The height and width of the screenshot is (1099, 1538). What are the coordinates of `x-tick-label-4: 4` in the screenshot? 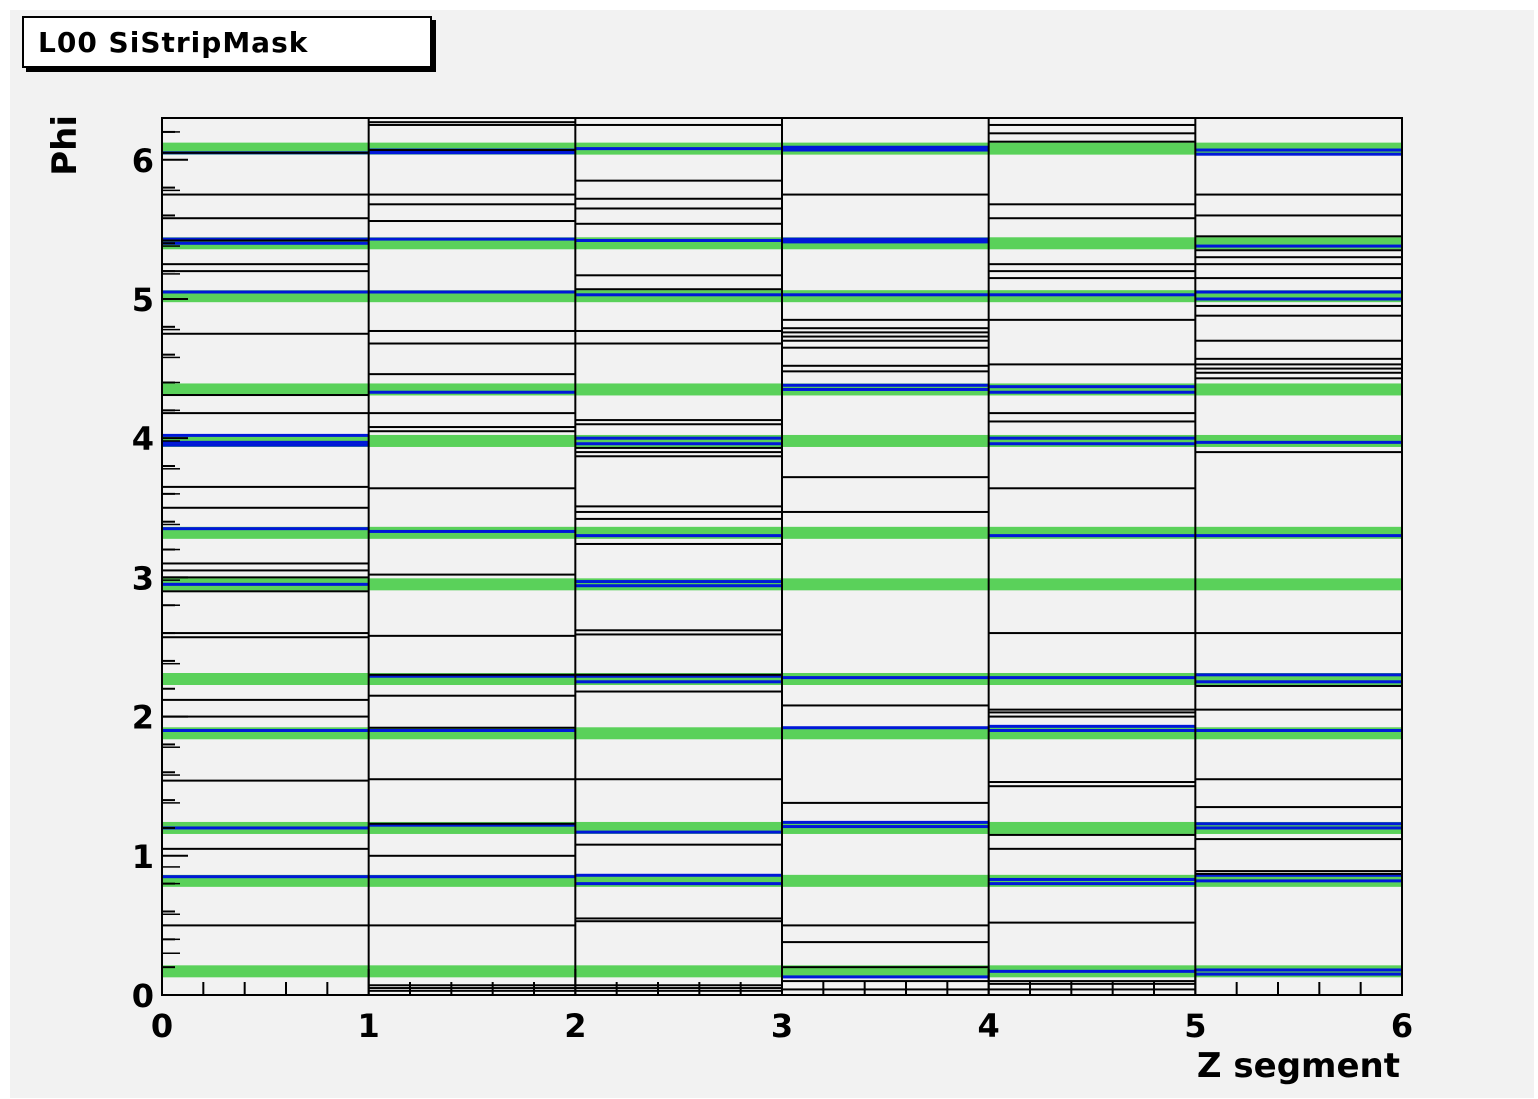 It's located at (989, 1026).